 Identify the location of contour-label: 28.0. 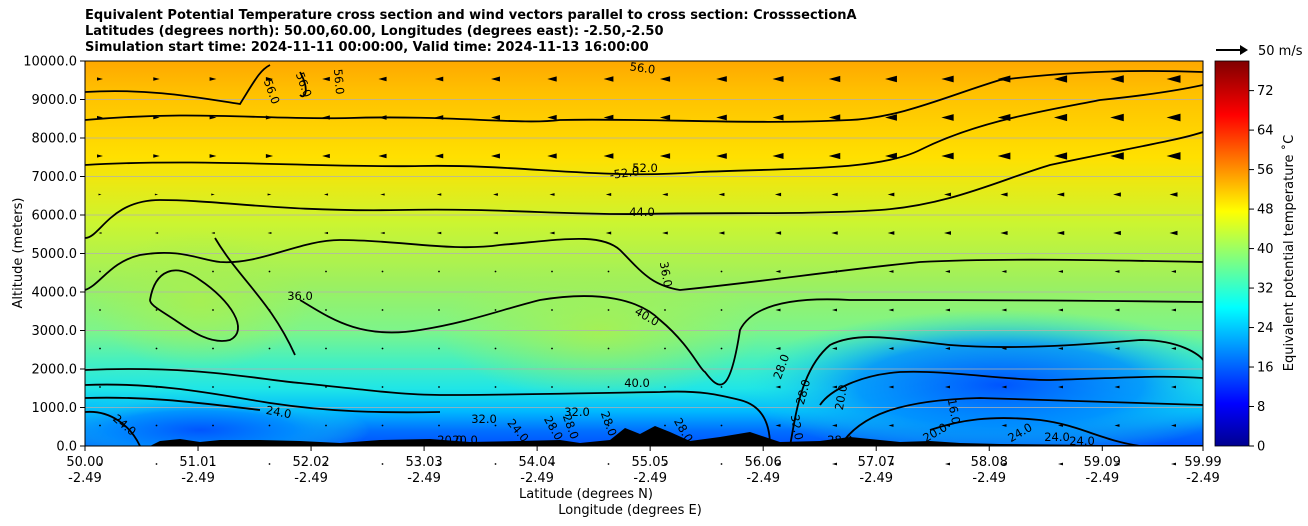
(803, 392).